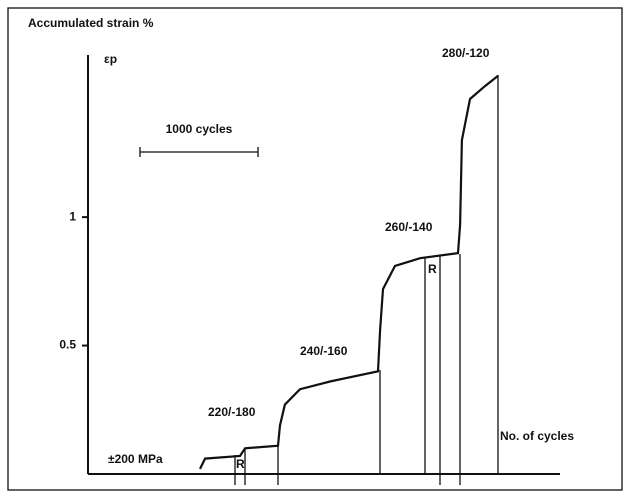  What do you see at coordinates (232, 412) in the screenshot?
I see `annotation: 220/-180` at bounding box center [232, 412].